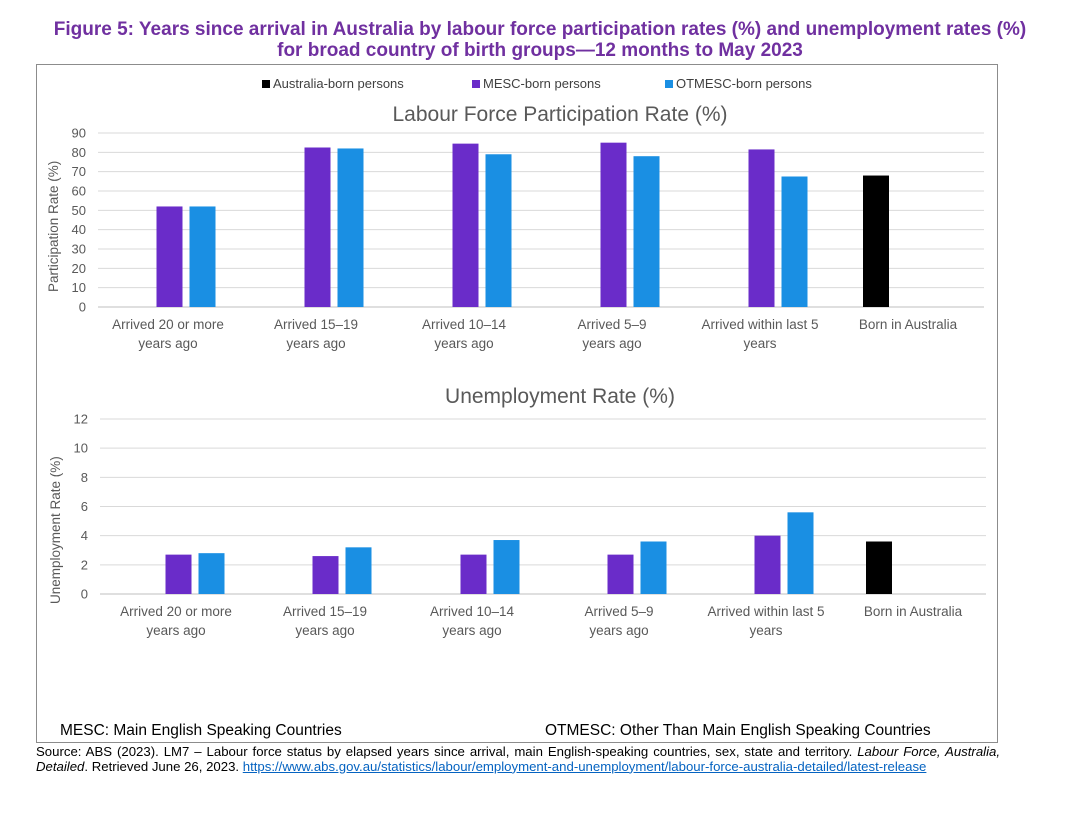 This screenshot has width=1080, height=821. I want to click on y-tick-label: 40, so click(79, 229).